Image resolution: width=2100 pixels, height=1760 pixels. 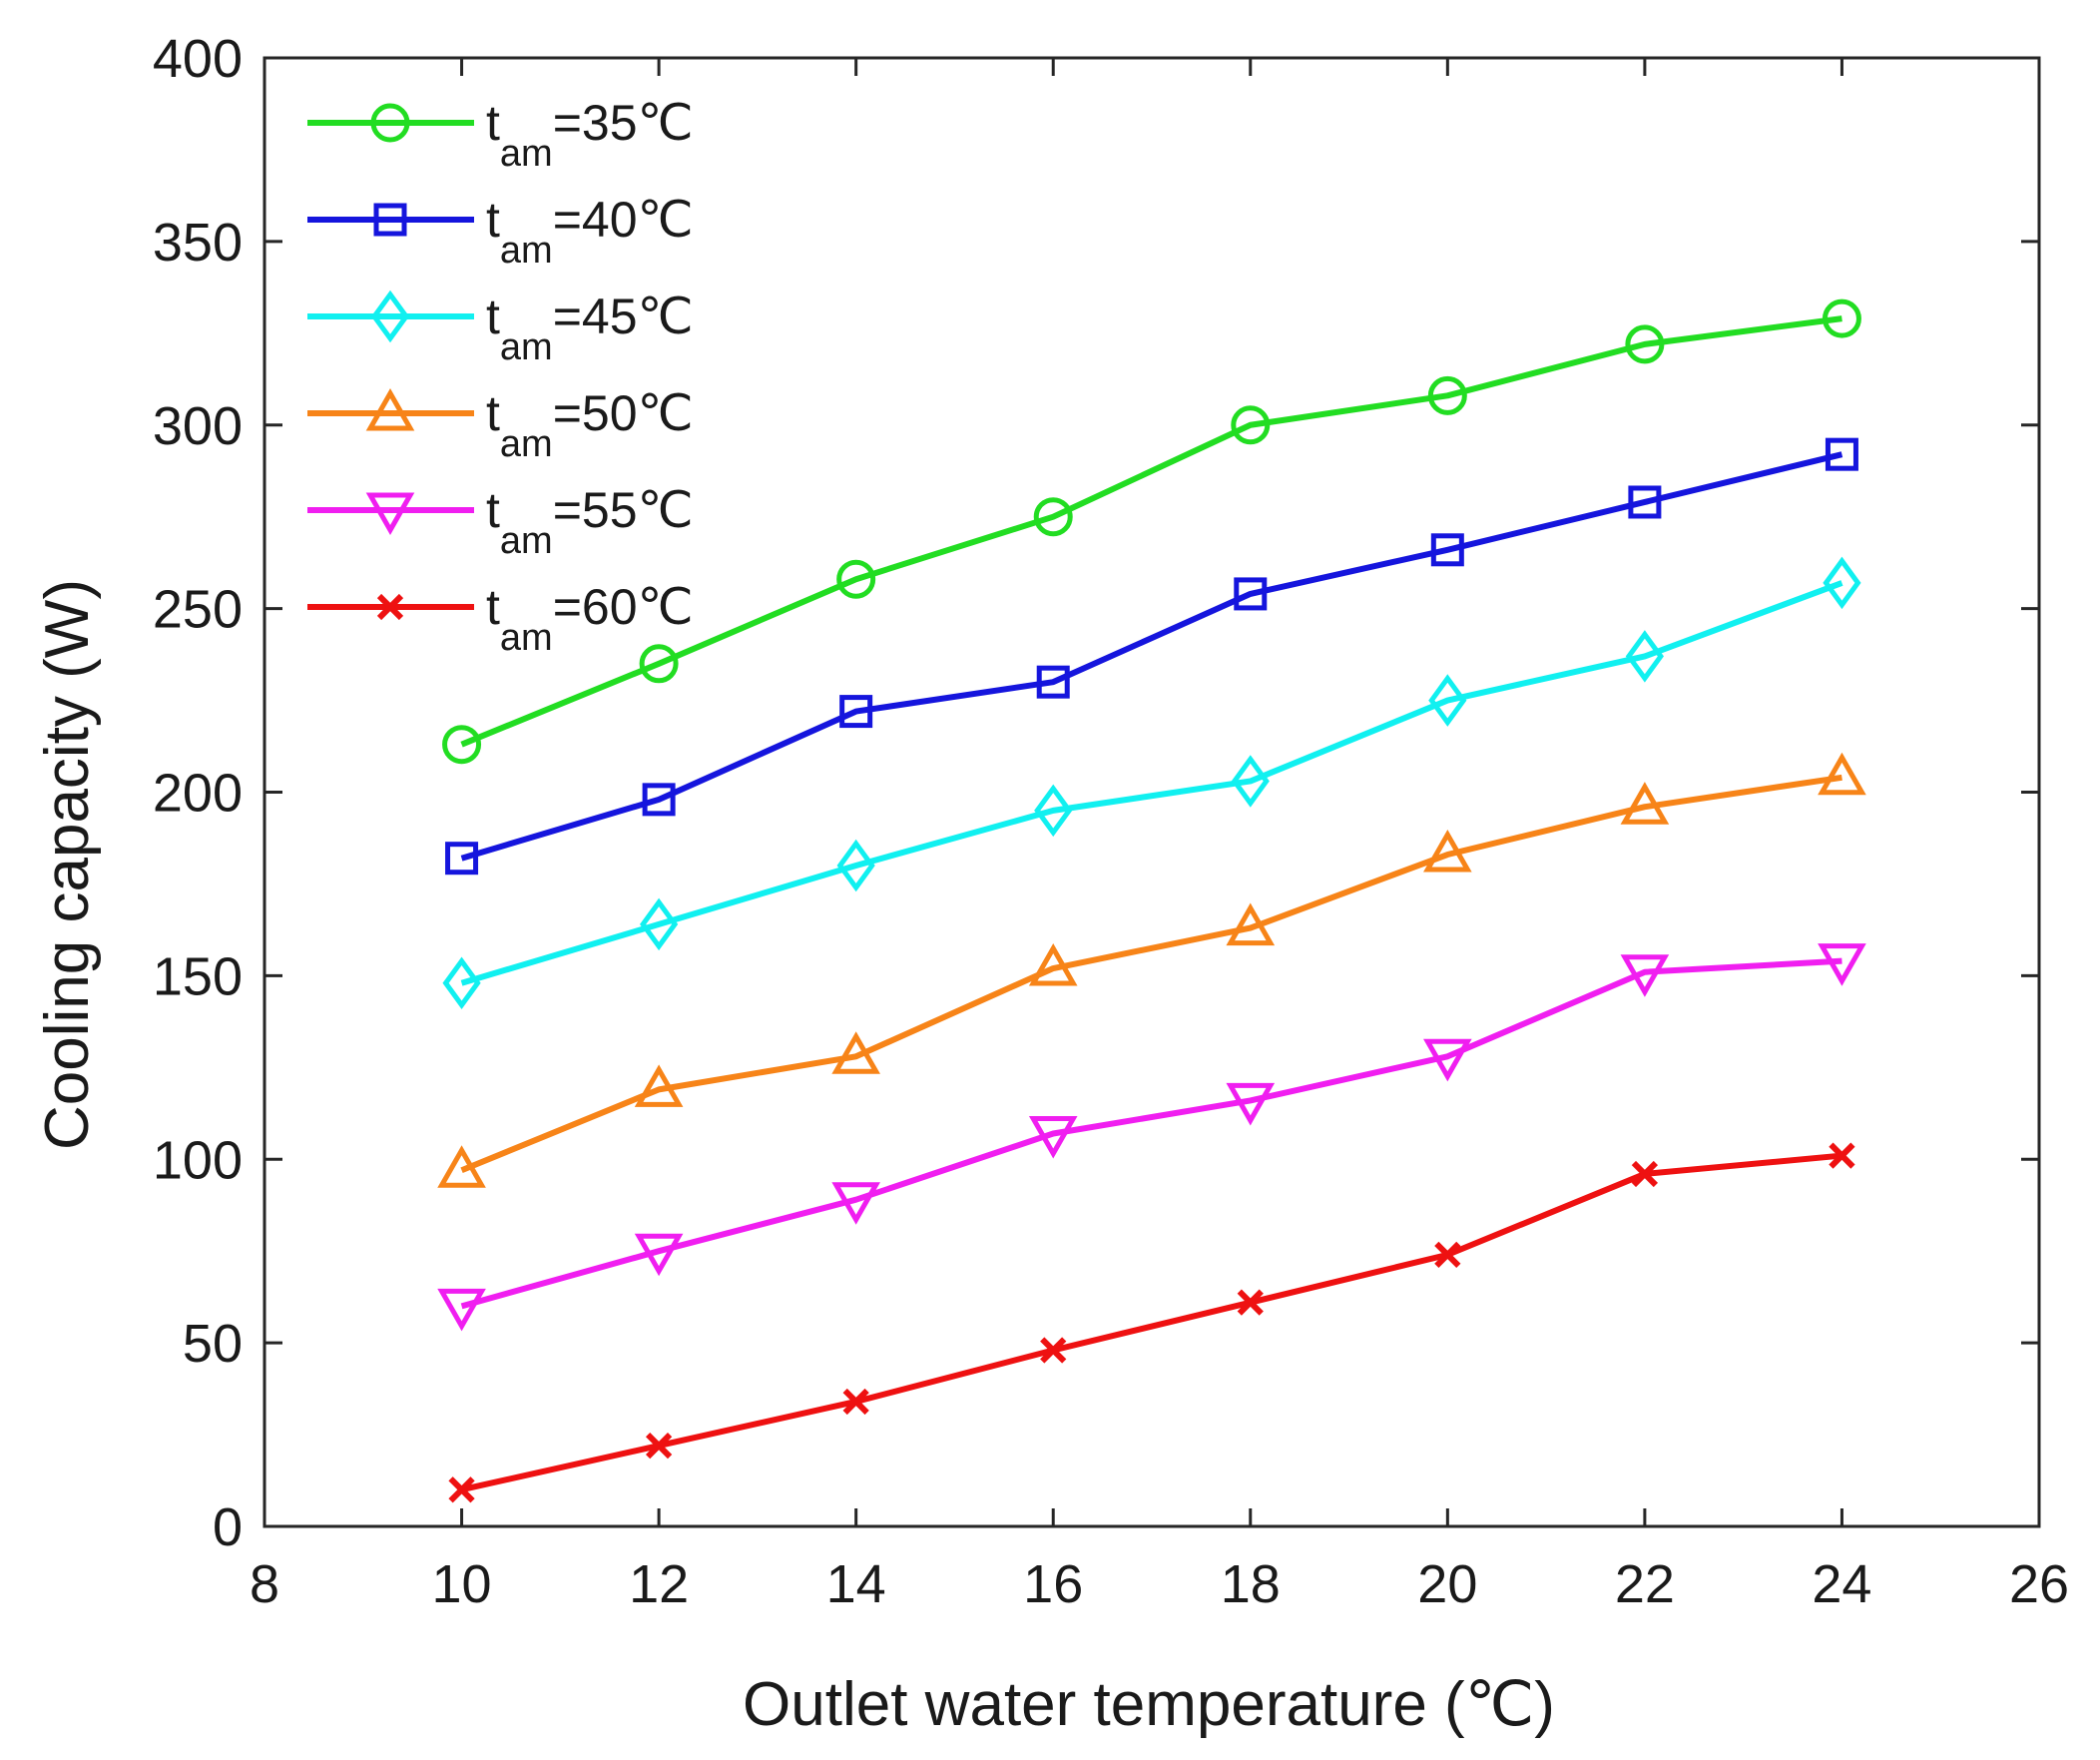 What do you see at coordinates (856, 1584) in the screenshot?
I see `x-tick-label: 14` at bounding box center [856, 1584].